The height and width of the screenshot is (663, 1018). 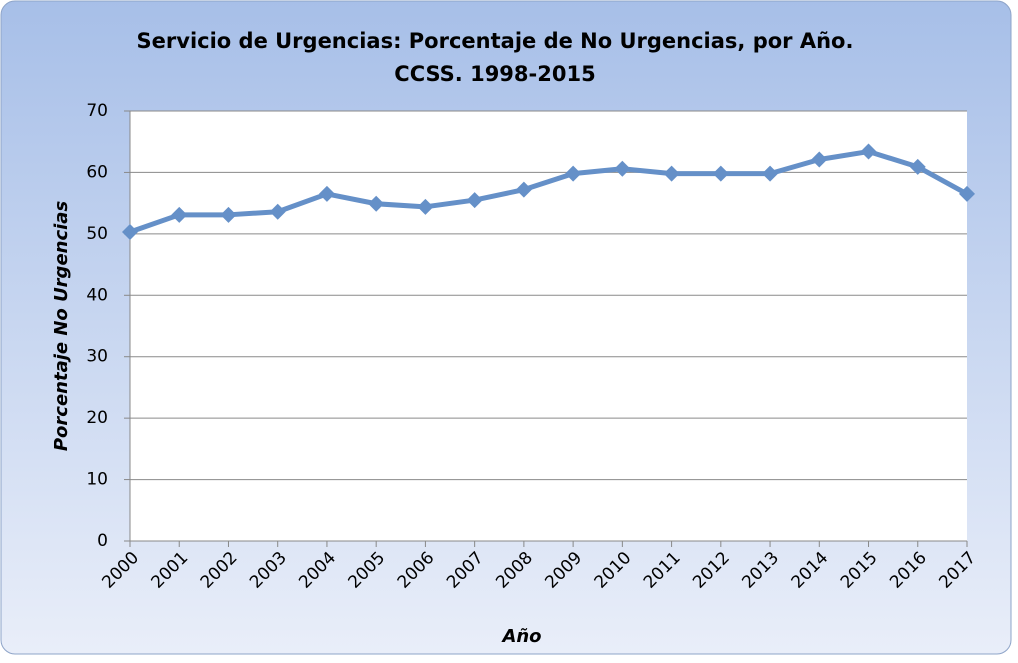 I want to click on y-tick-label: 20, so click(x=97, y=418).